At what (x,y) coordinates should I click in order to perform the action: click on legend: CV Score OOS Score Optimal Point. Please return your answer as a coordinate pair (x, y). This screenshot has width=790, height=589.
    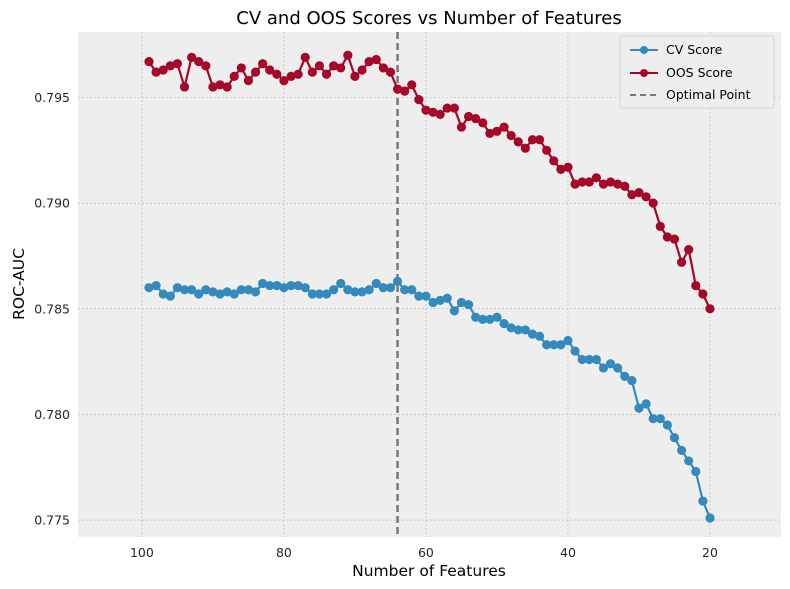
    Looking at the image, I should click on (697, 72).